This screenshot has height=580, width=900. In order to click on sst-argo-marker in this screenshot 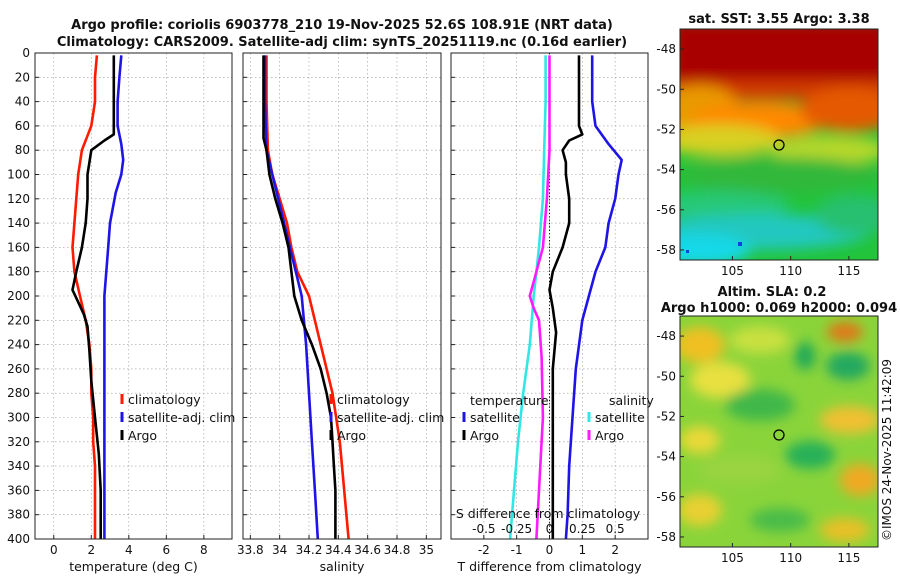, I will do `click(779, 145)`.